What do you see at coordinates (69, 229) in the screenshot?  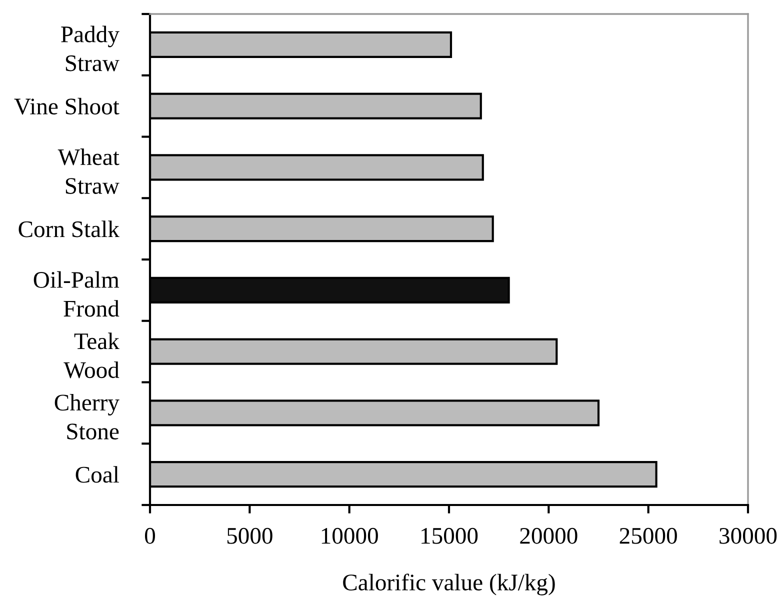 I see `y-tick-label: Corn Stalk` at bounding box center [69, 229].